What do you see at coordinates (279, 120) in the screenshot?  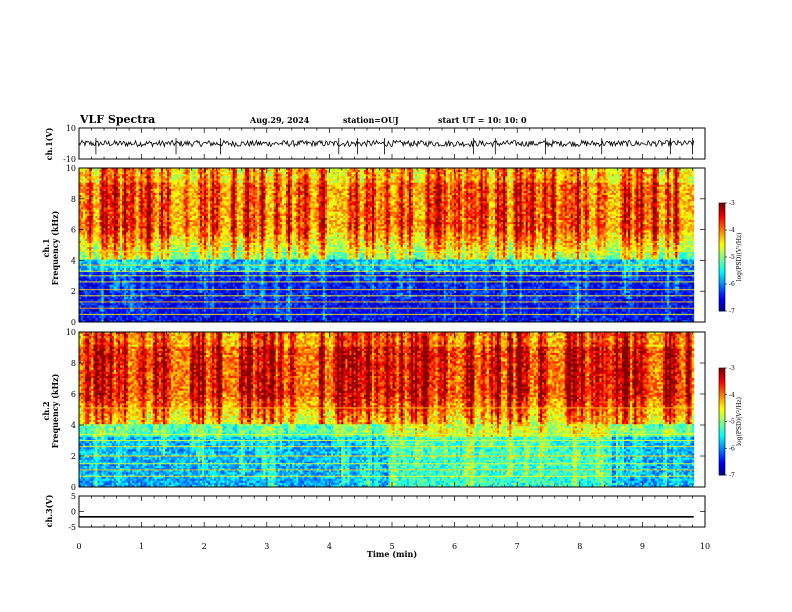 I see `date-label: Aug.29, 2024` at bounding box center [279, 120].